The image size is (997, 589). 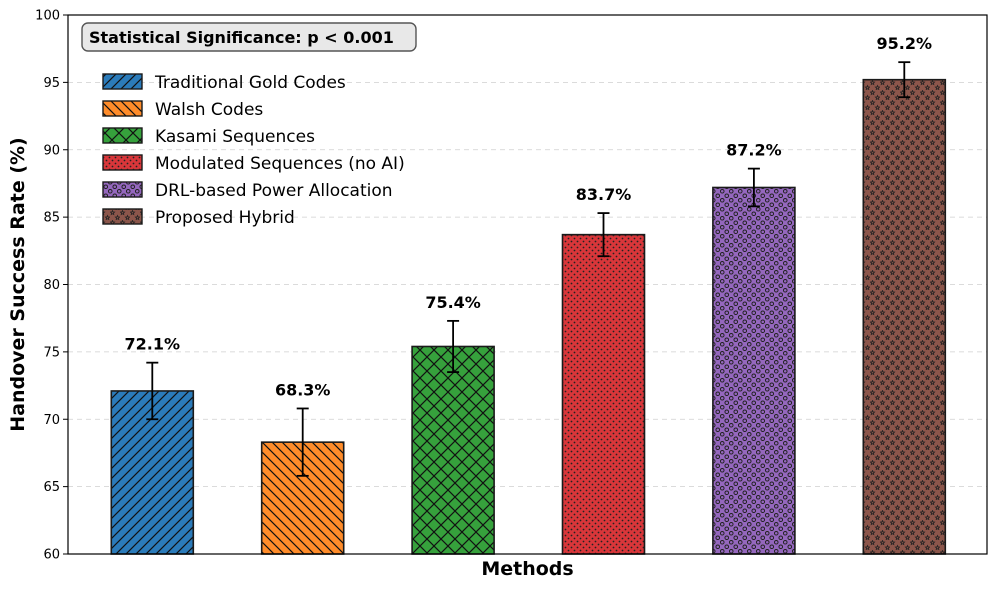 I want to click on legend-label: Traditional Gold Codes, so click(x=250, y=83).